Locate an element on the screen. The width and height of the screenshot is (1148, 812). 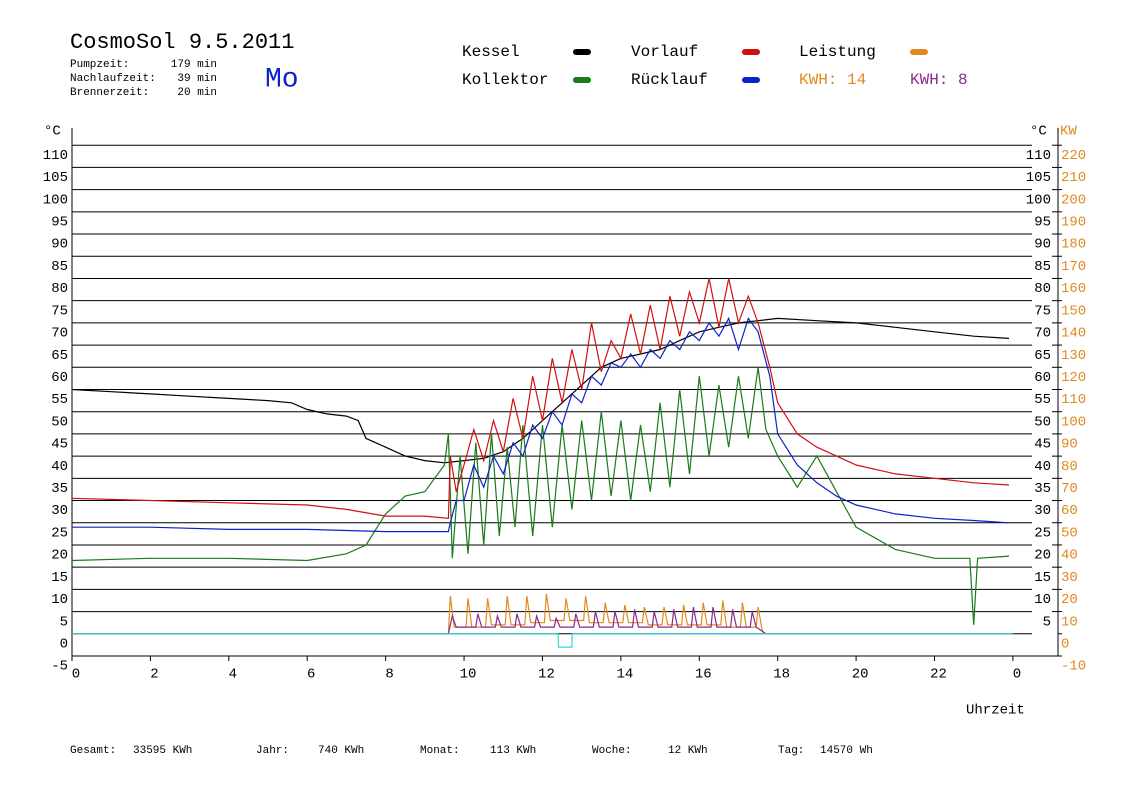
y-tick-label: 65 is located at coordinates (59, 356).